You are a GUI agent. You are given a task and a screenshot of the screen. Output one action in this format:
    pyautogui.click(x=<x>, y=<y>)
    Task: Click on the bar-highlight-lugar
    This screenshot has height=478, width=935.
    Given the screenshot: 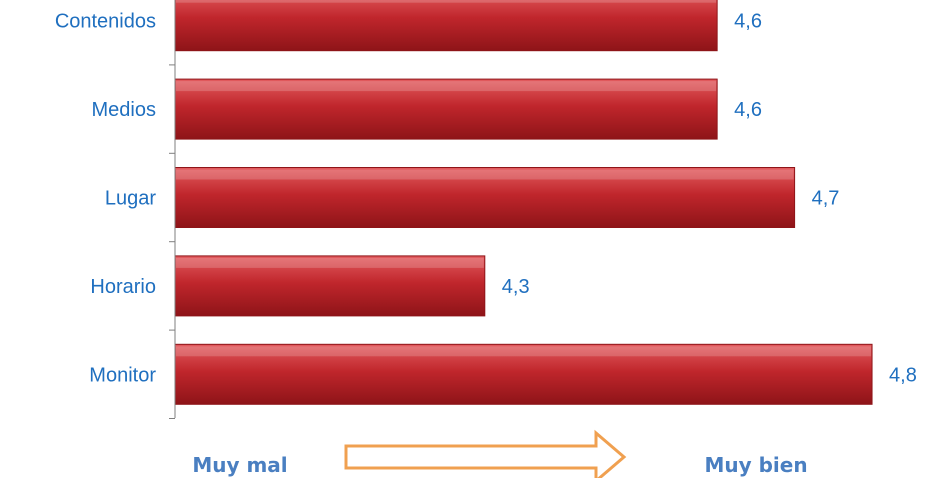 What is the action you would take?
    pyautogui.click(x=485, y=174)
    